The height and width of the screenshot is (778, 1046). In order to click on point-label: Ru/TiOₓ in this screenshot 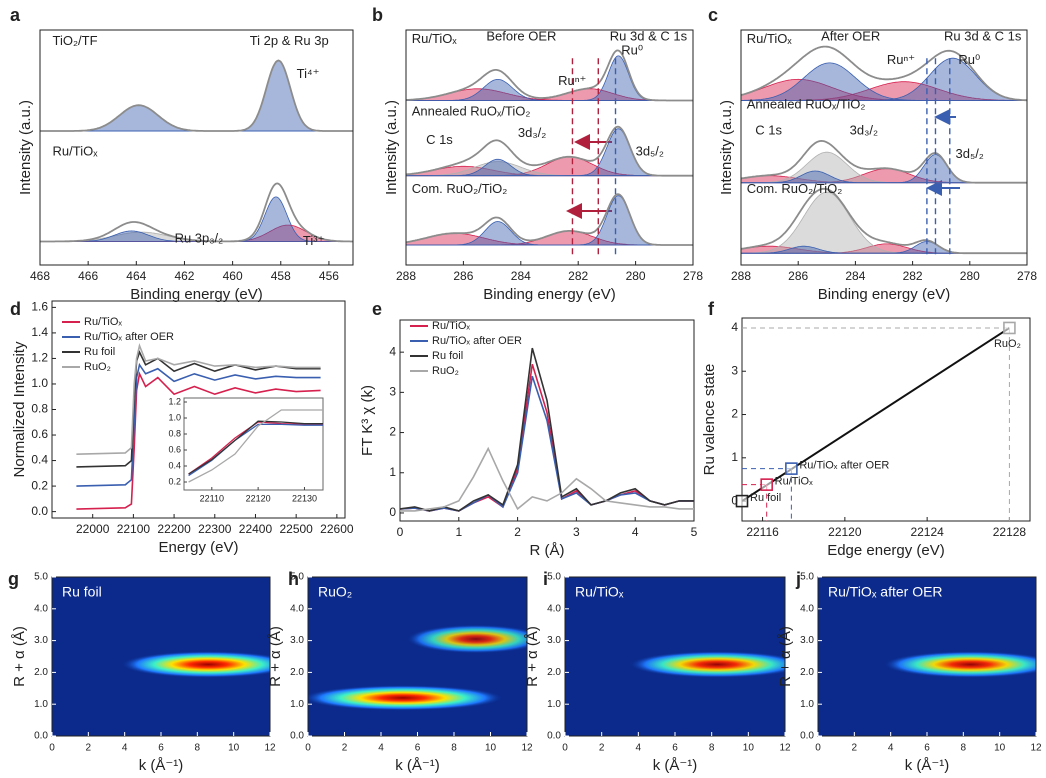, I will do `click(794, 482)`.